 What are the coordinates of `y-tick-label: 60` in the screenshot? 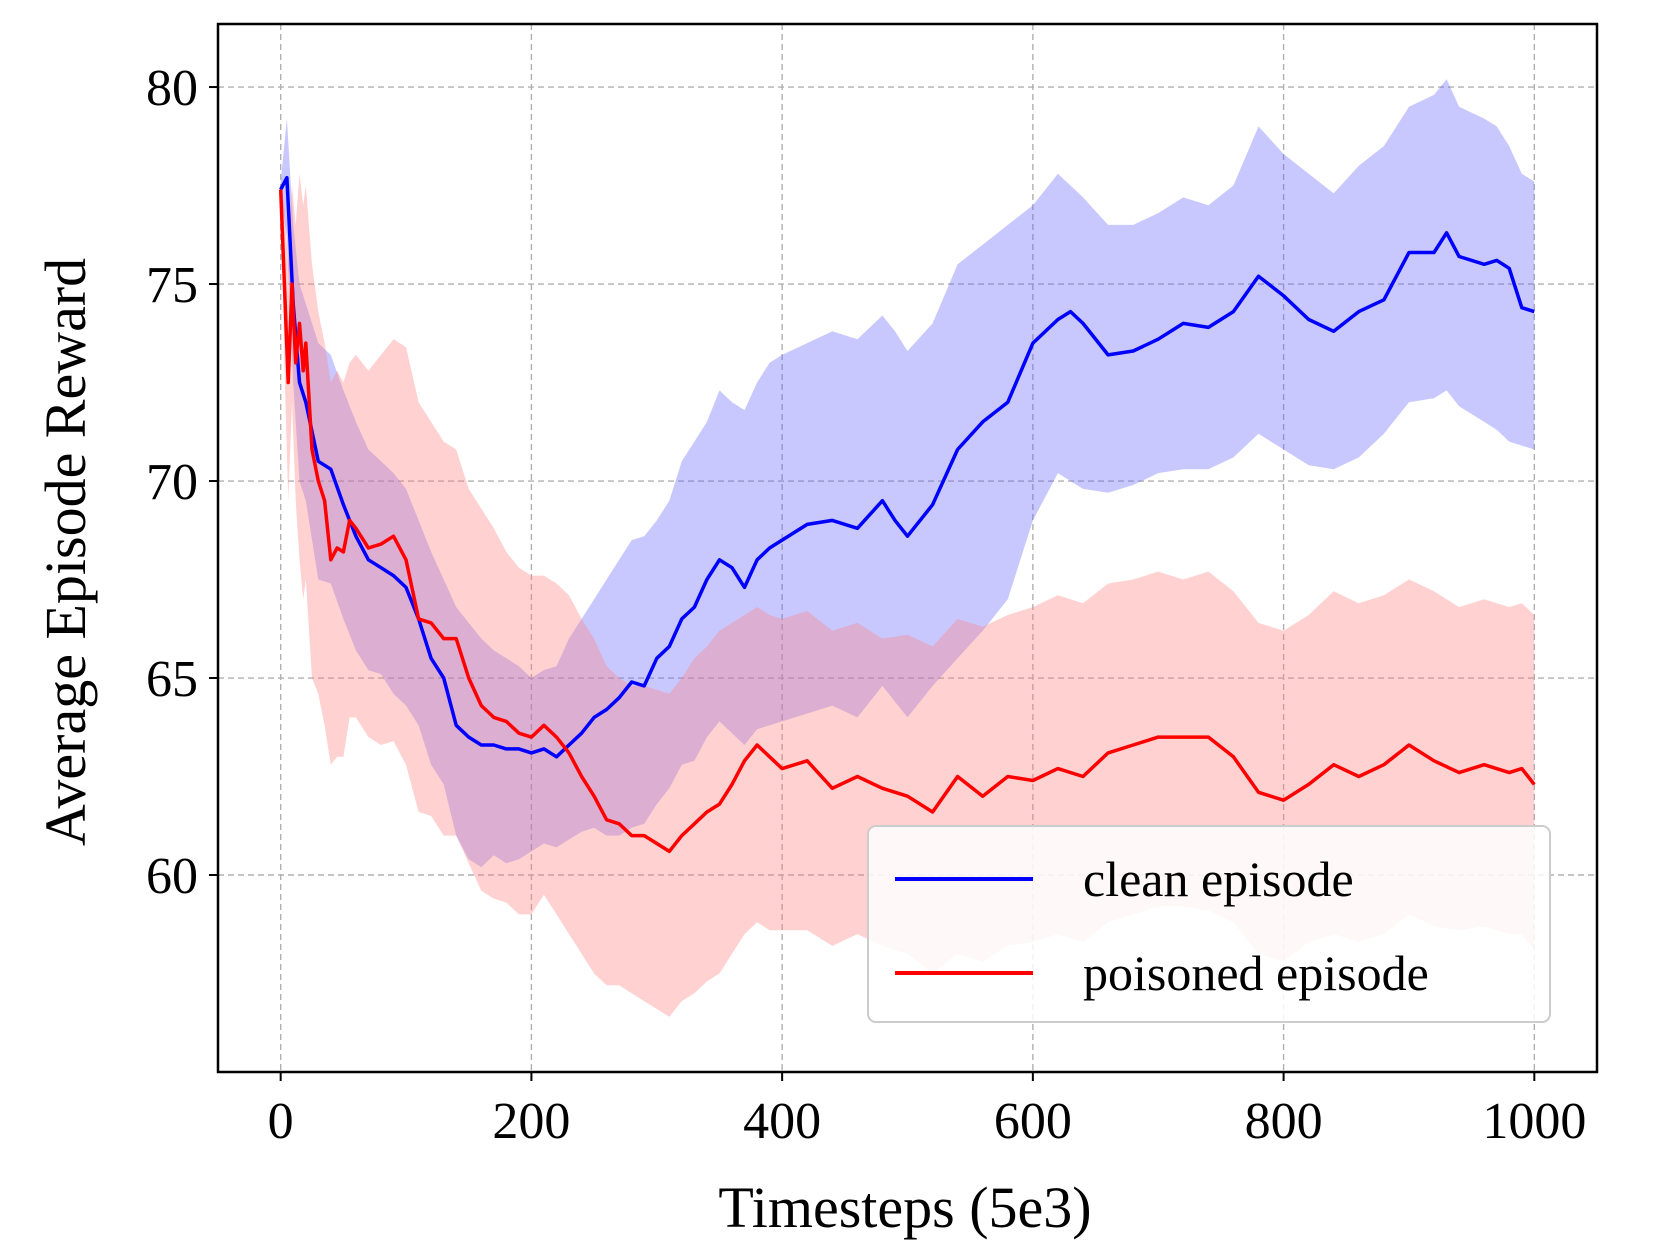 It's located at (172, 876).